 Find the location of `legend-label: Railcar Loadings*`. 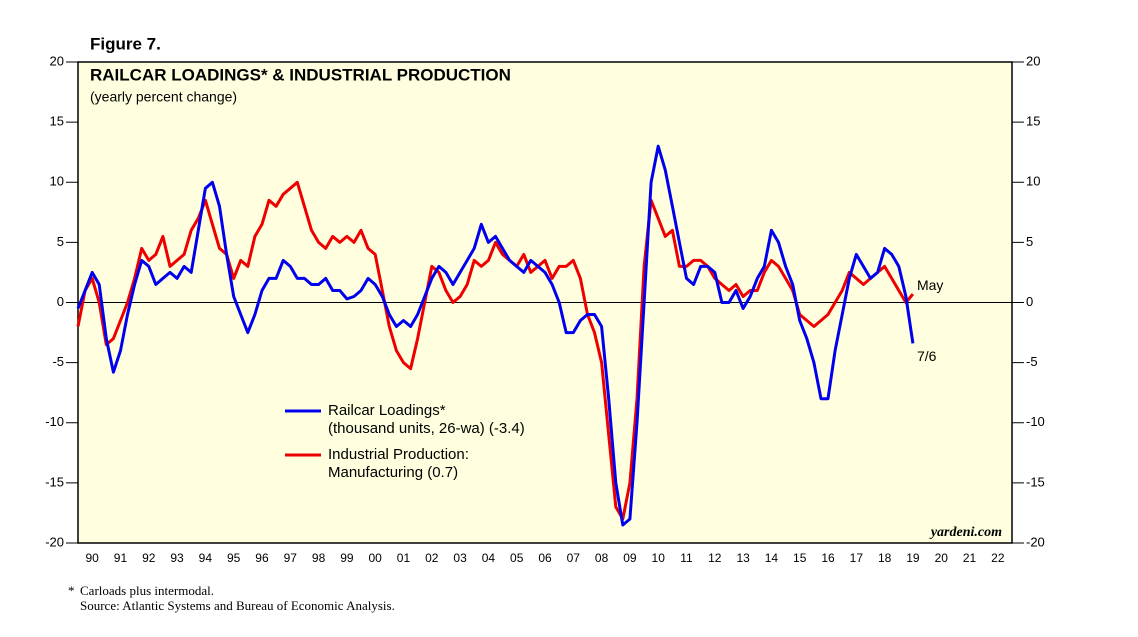

legend-label: Railcar Loadings* is located at coordinates (387, 410).